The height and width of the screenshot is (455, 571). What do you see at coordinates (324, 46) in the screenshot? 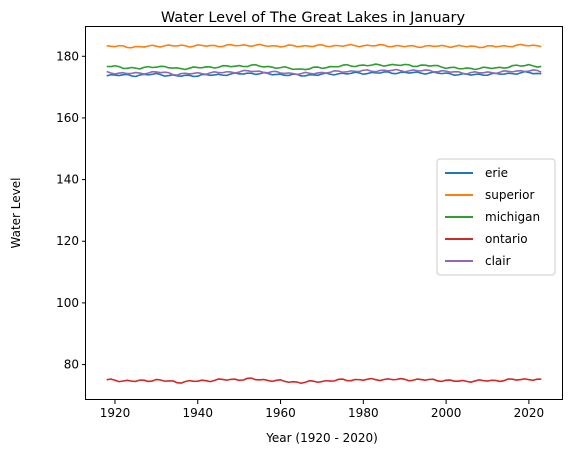
I see `series-line-superior` at bounding box center [324, 46].